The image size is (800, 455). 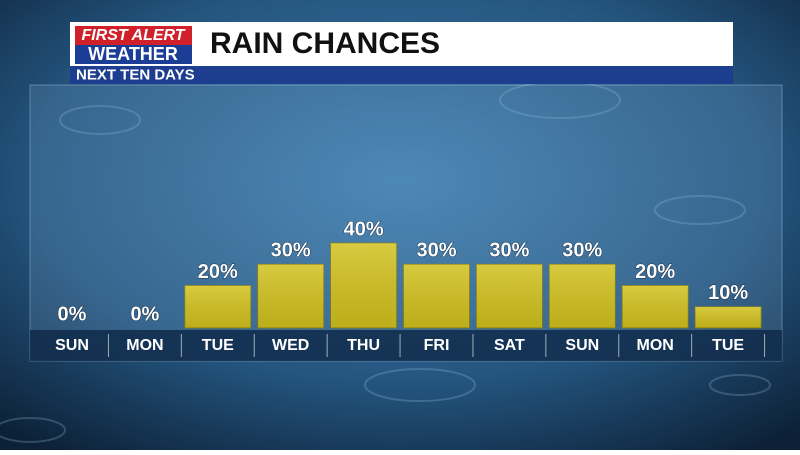 I want to click on category-row, so click(x=406, y=345).